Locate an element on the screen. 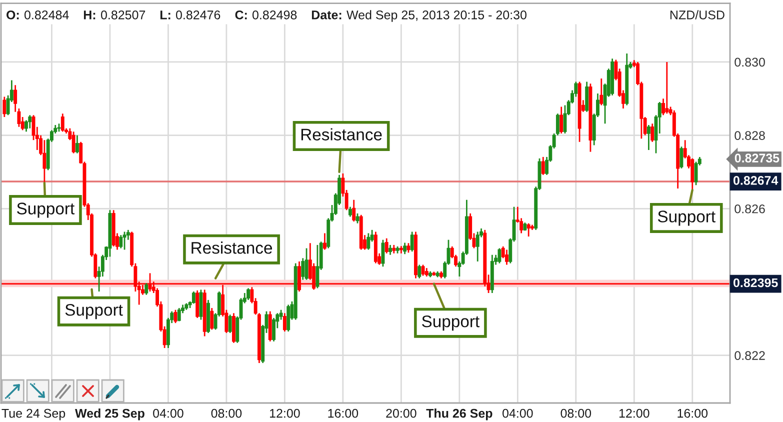 This screenshot has height=422, width=783. annotation: C: 0.82498 is located at coordinates (266, 15).